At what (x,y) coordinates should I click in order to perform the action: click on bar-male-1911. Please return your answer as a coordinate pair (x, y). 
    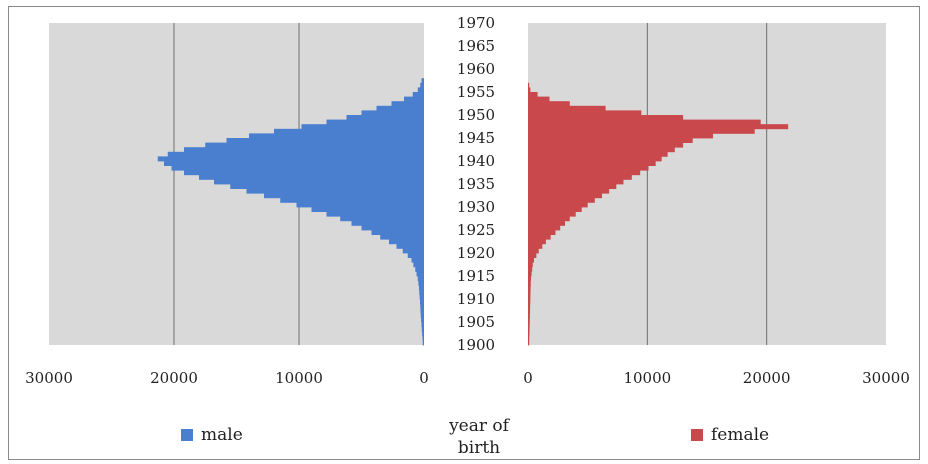
    Looking at the image, I should click on (421, 292).